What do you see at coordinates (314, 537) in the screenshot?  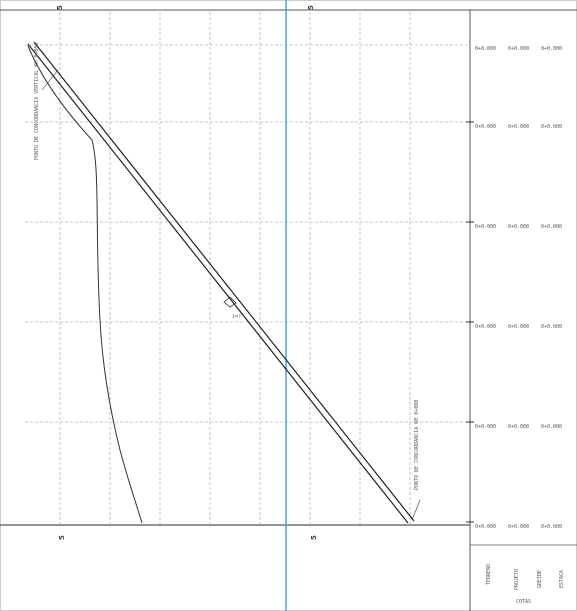 I see `bottom-label-2: 5` at bounding box center [314, 537].